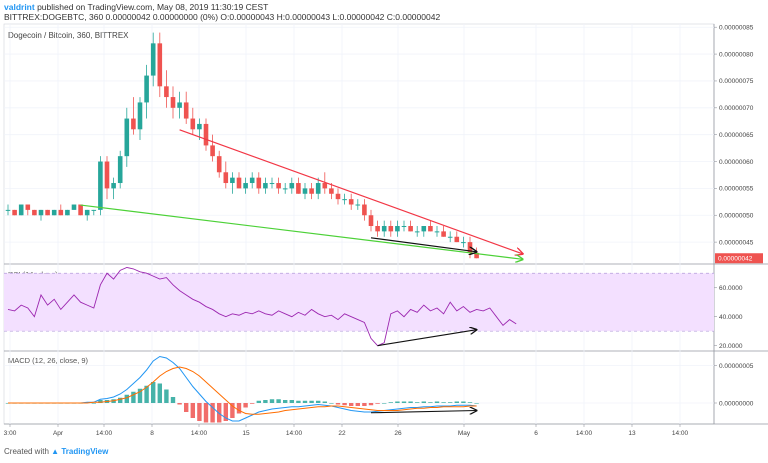  I want to click on tradingview-brand: TradingView, so click(85, 451).